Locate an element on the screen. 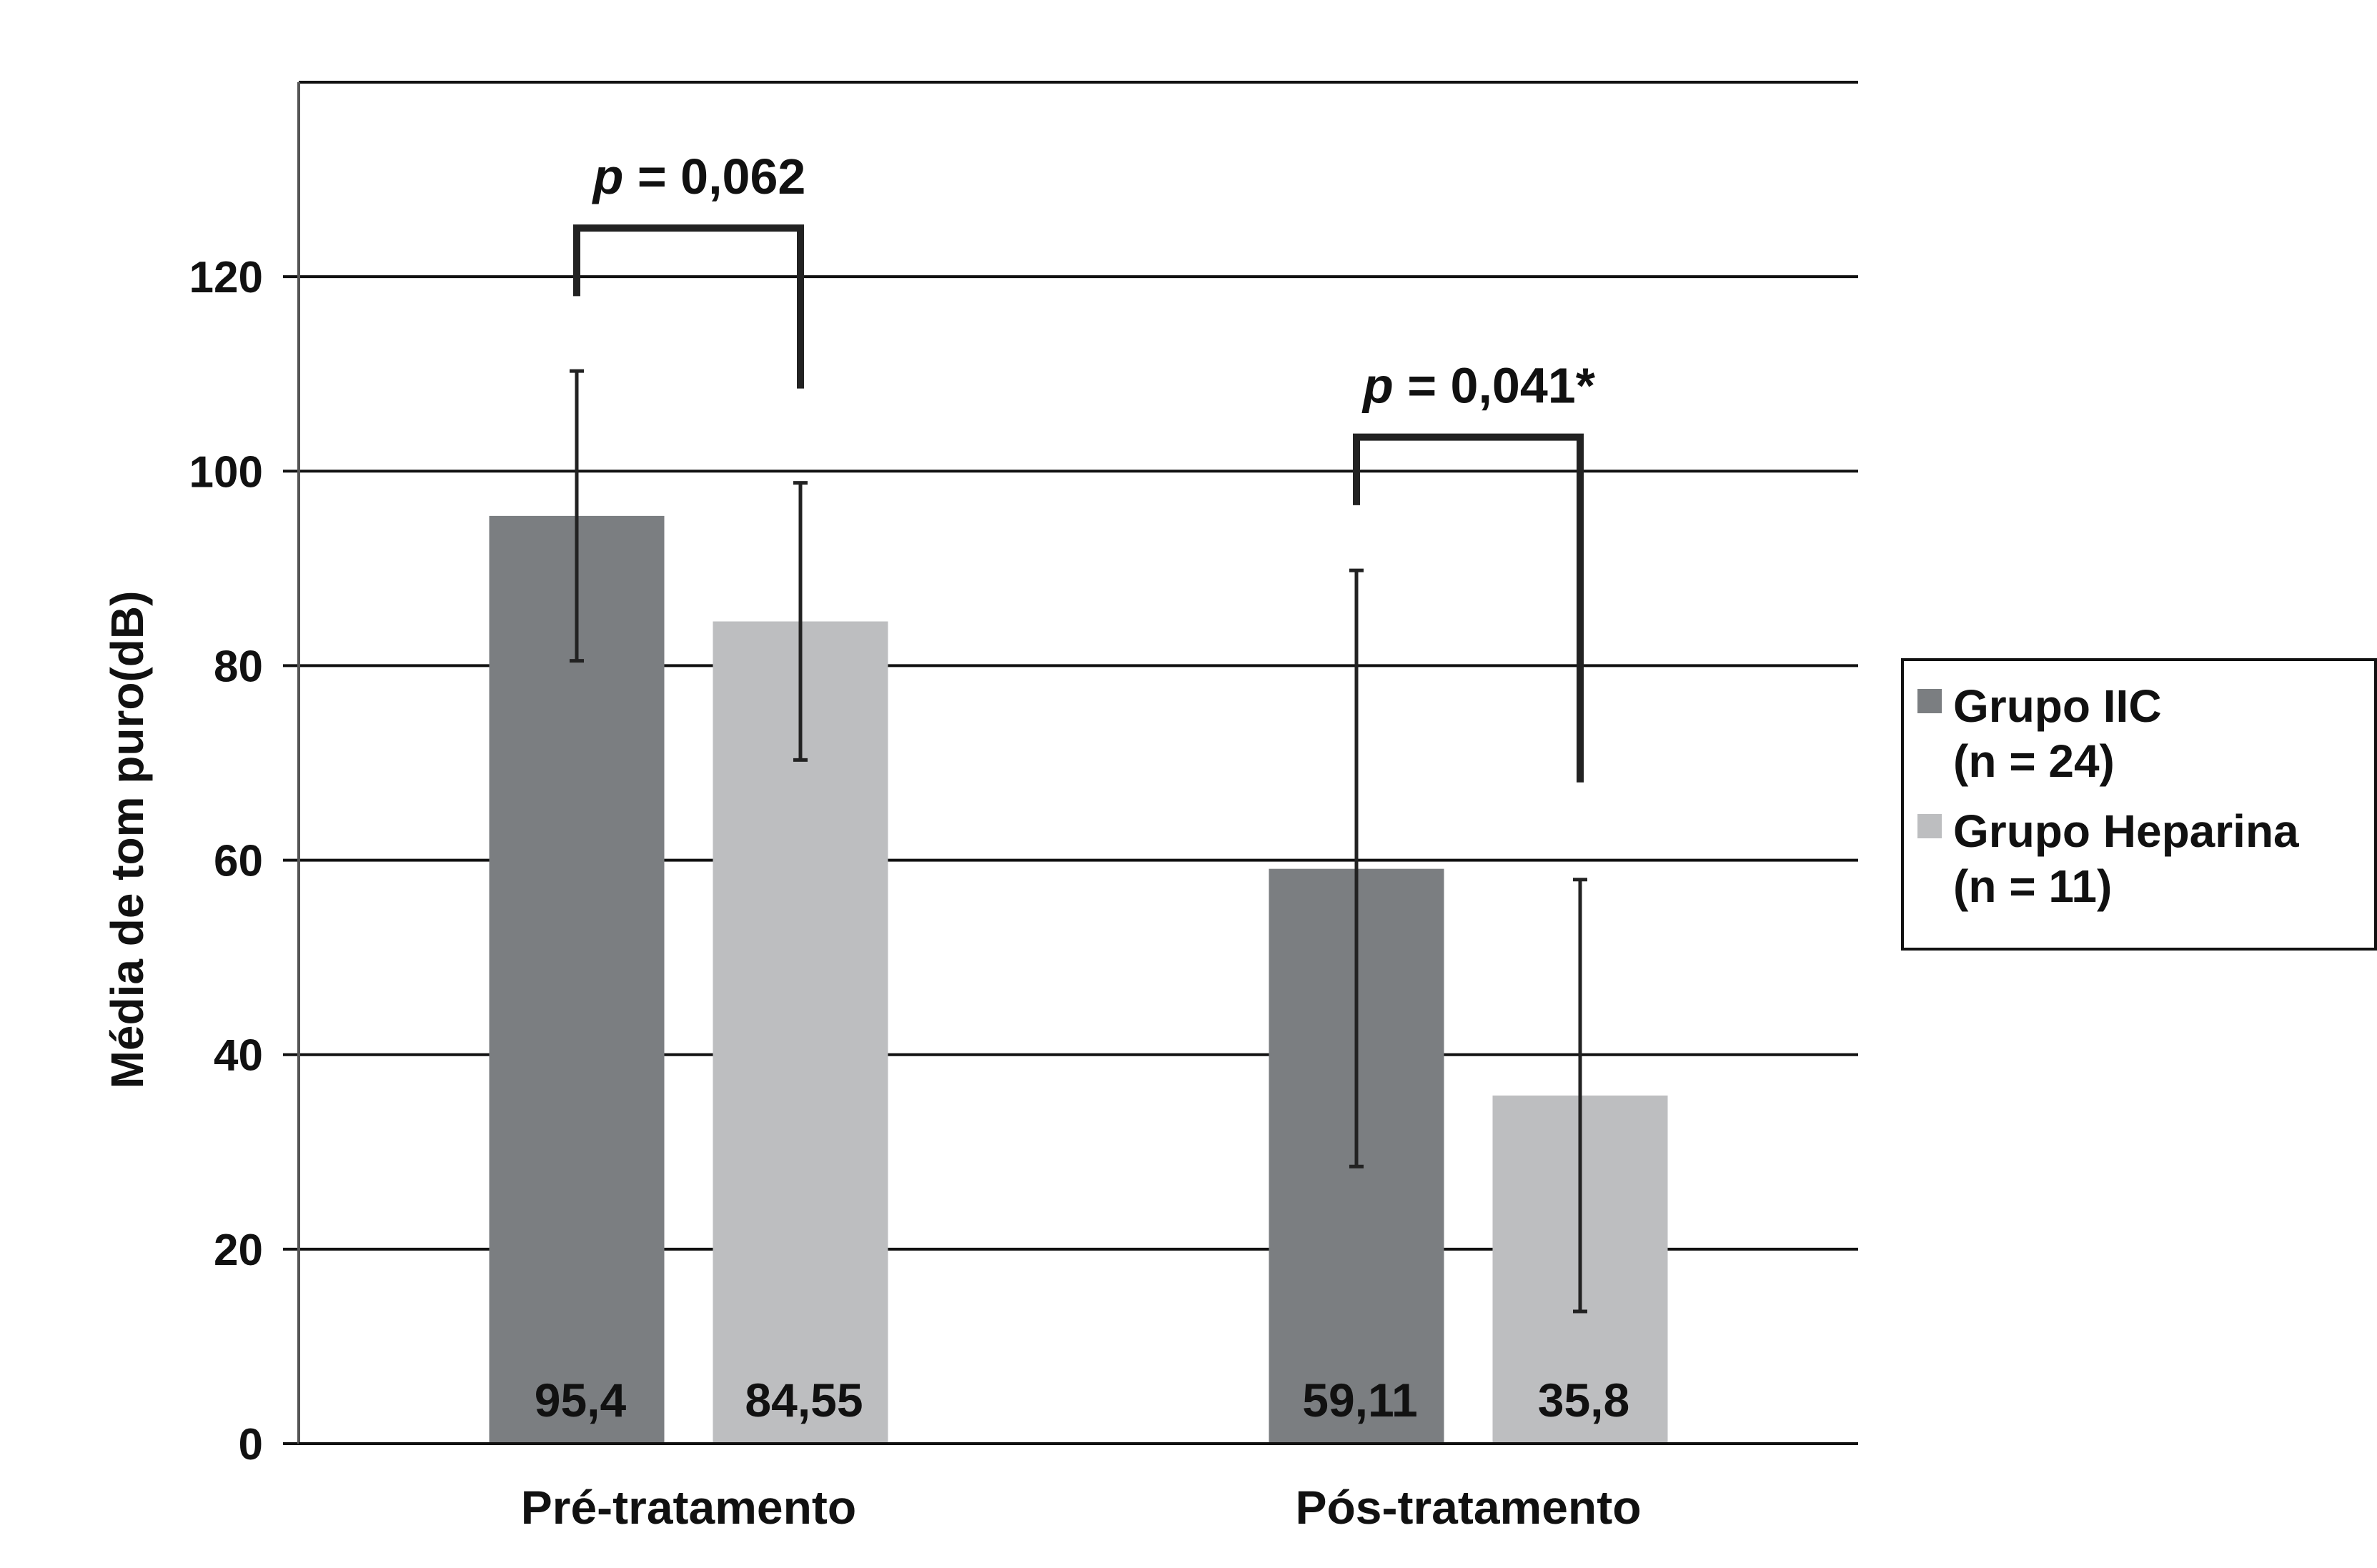 The image size is (2377, 1568). data-label: 84,55 is located at coordinates (804, 1400).